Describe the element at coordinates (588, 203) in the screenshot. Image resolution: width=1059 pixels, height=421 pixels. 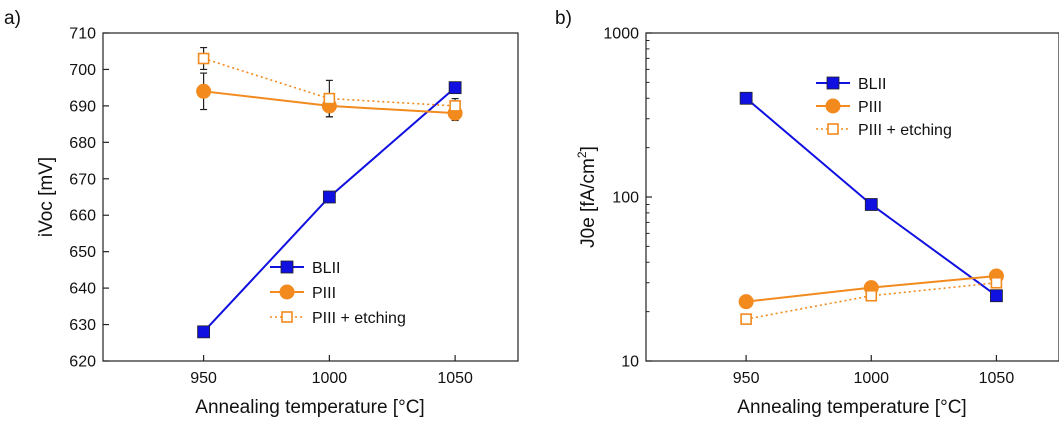
I see `y-axis-label-b-main: J0e [fA/cm` at that location.